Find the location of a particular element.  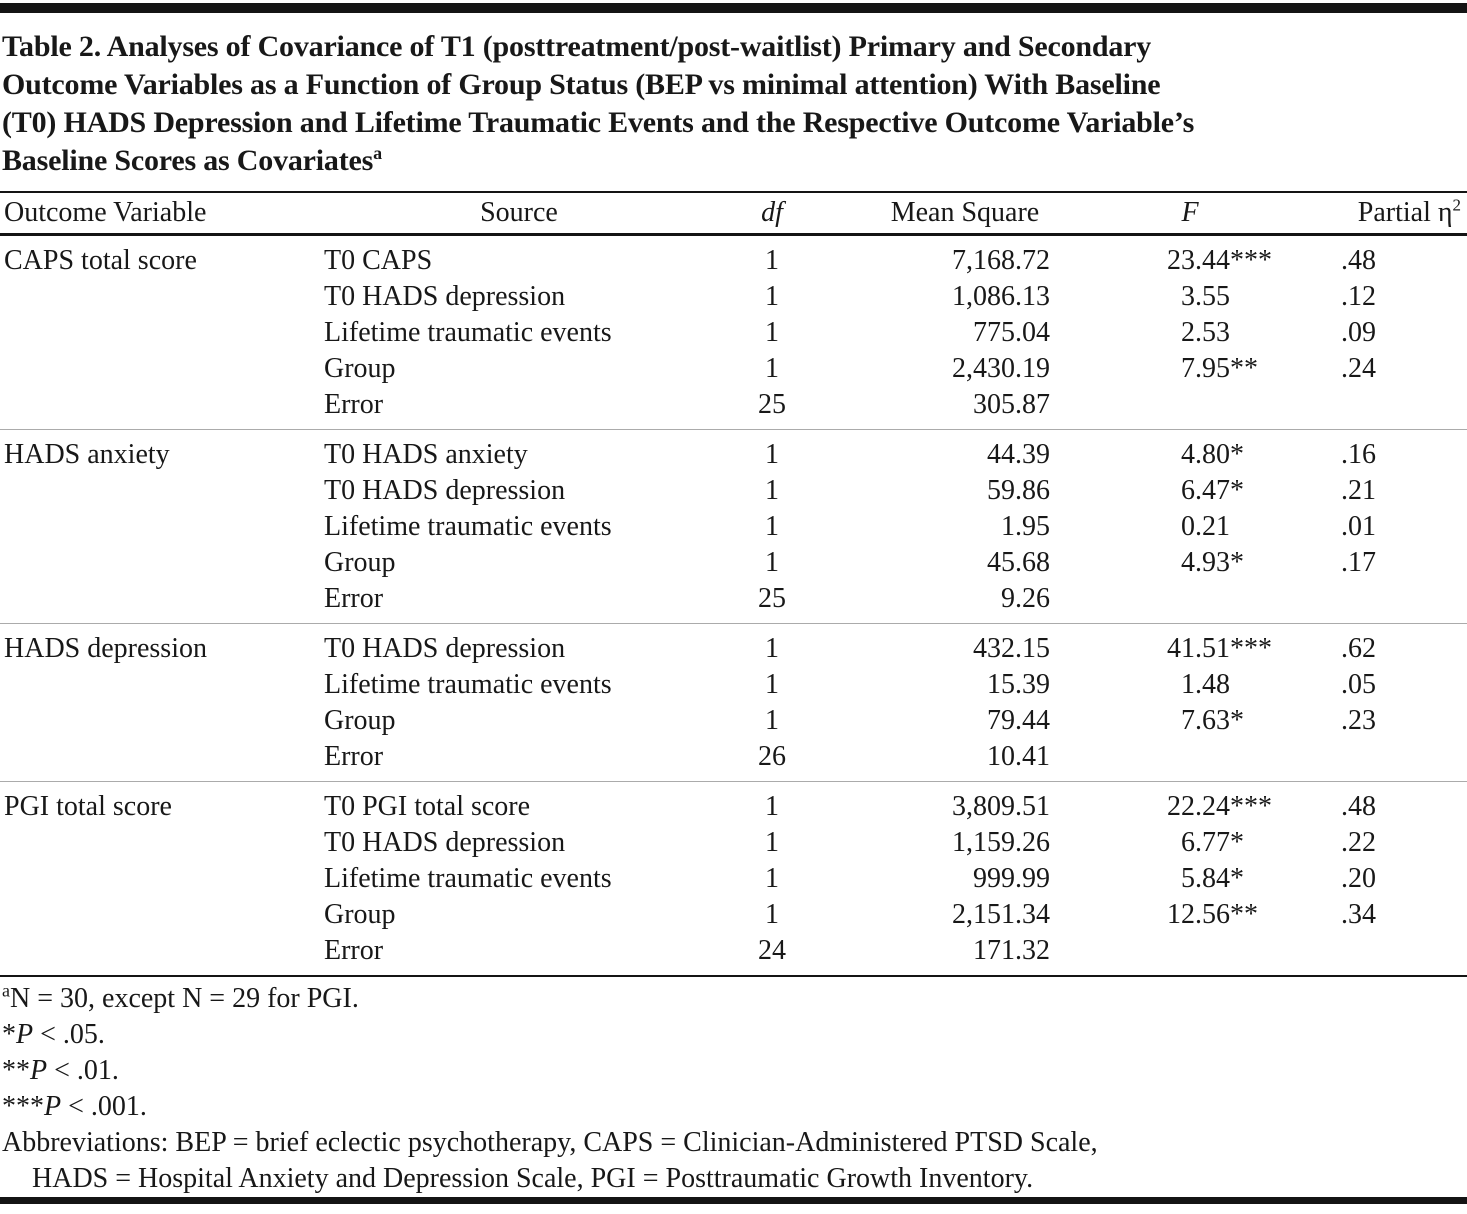

partial-eta-cell: .22 is located at coordinates (1358, 842).